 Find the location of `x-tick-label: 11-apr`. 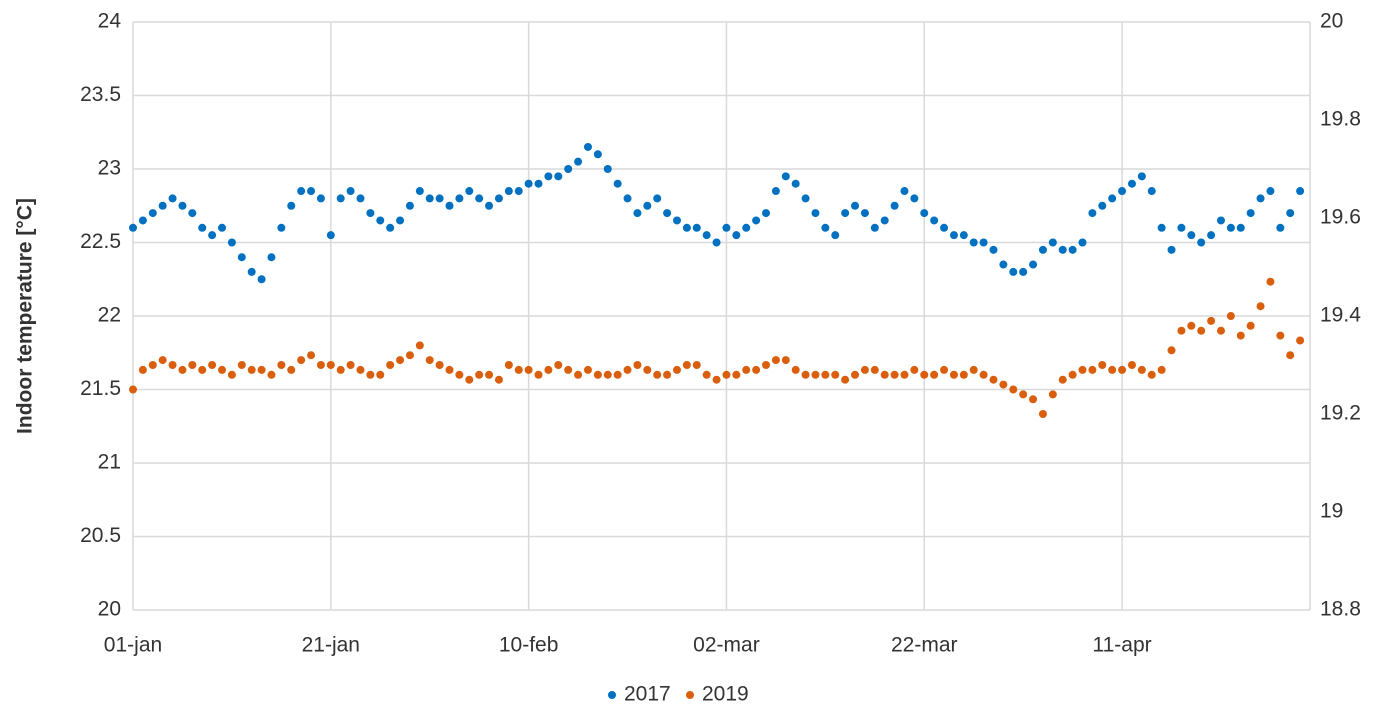

x-tick-label: 11-apr is located at coordinates (1121, 645).